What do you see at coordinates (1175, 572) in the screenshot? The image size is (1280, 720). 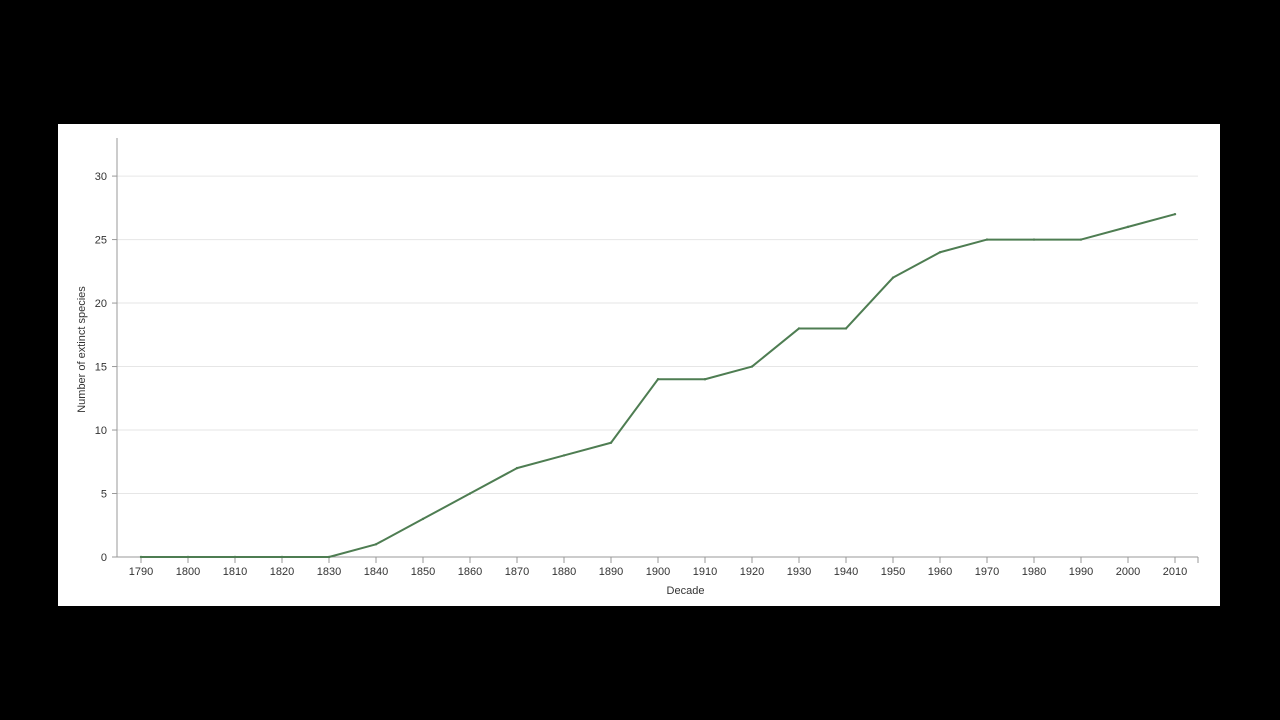 I see `x-tick-label: 2010` at bounding box center [1175, 572].